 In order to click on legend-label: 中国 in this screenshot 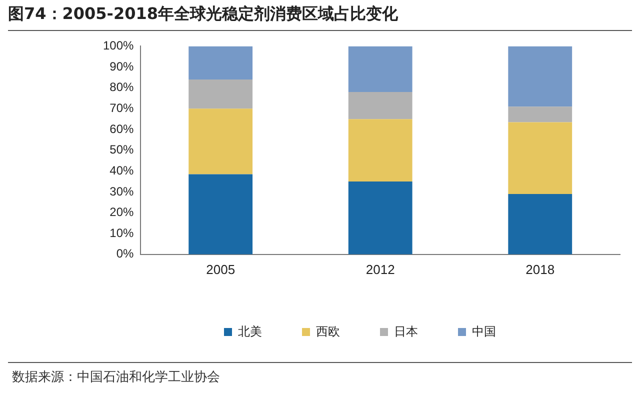, I will do `click(484, 331)`.